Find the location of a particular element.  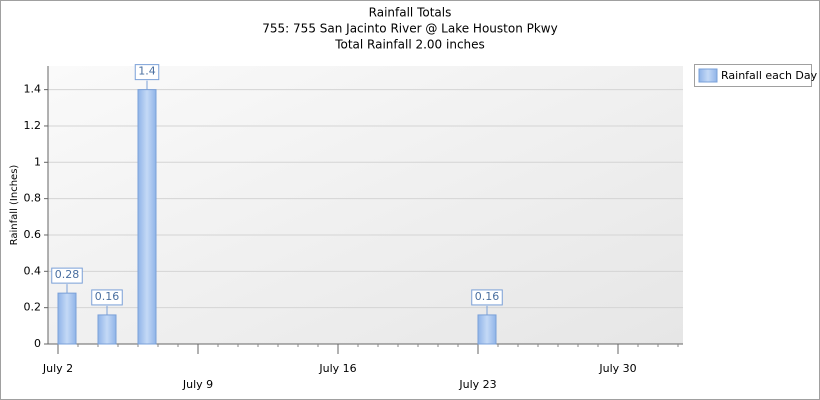

y-tick-label: 0 is located at coordinates (37, 343).